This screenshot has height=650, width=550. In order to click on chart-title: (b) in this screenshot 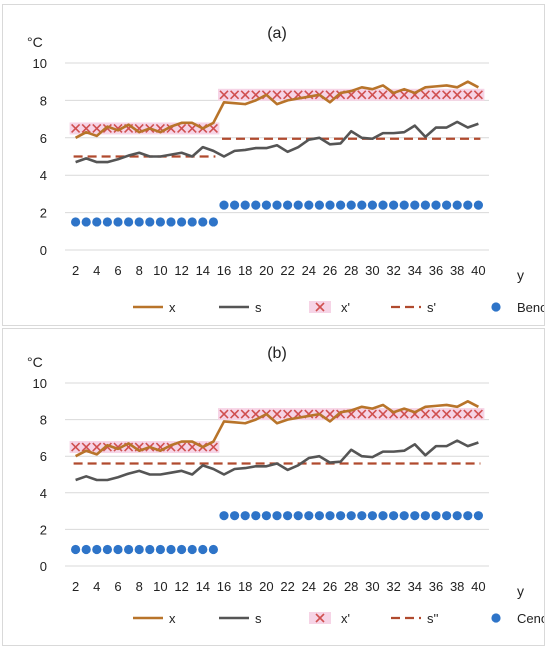, I will do `click(277, 353)`.